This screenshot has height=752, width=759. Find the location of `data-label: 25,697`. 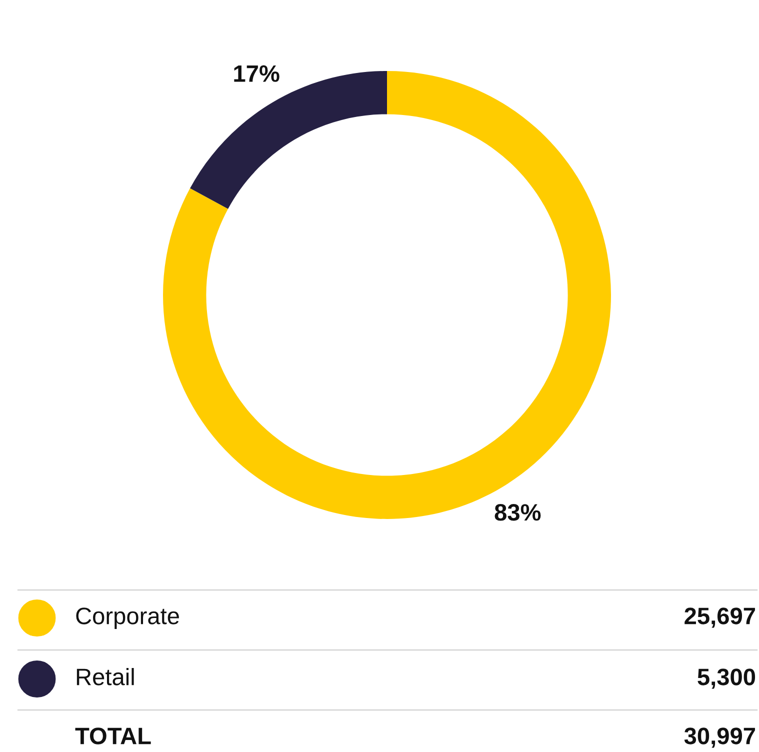

data-label: 25,697 is located at coordinates (719, 618).